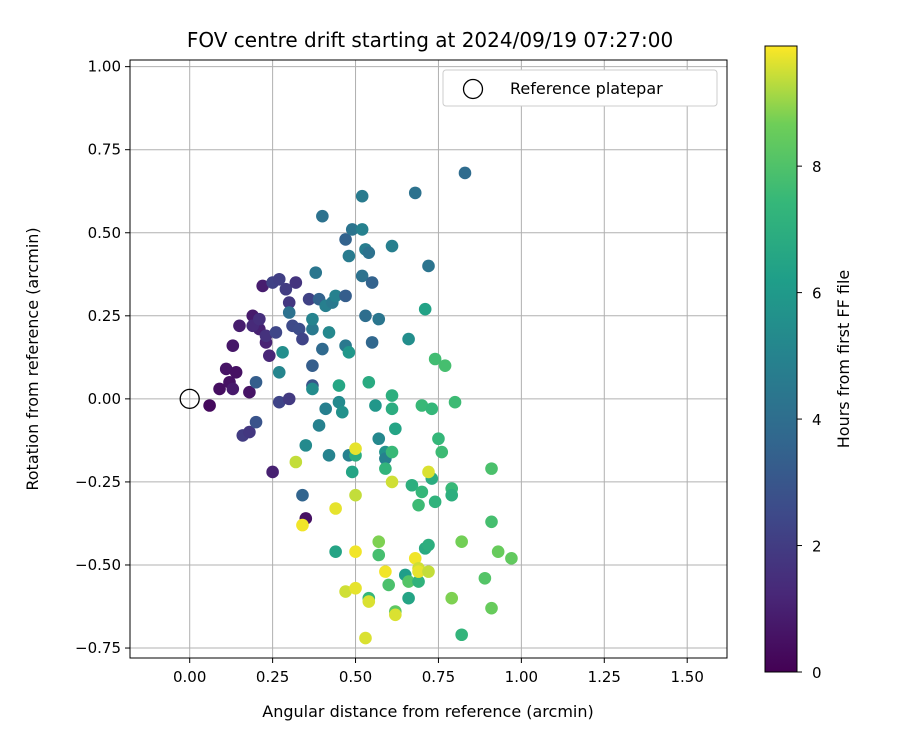 This screenshot has height=750, width=900. Describe the element at coordinates (32, 358) in the screenshot. I see `y-axis-label: Rotation from reference (arcmin)` at that location.